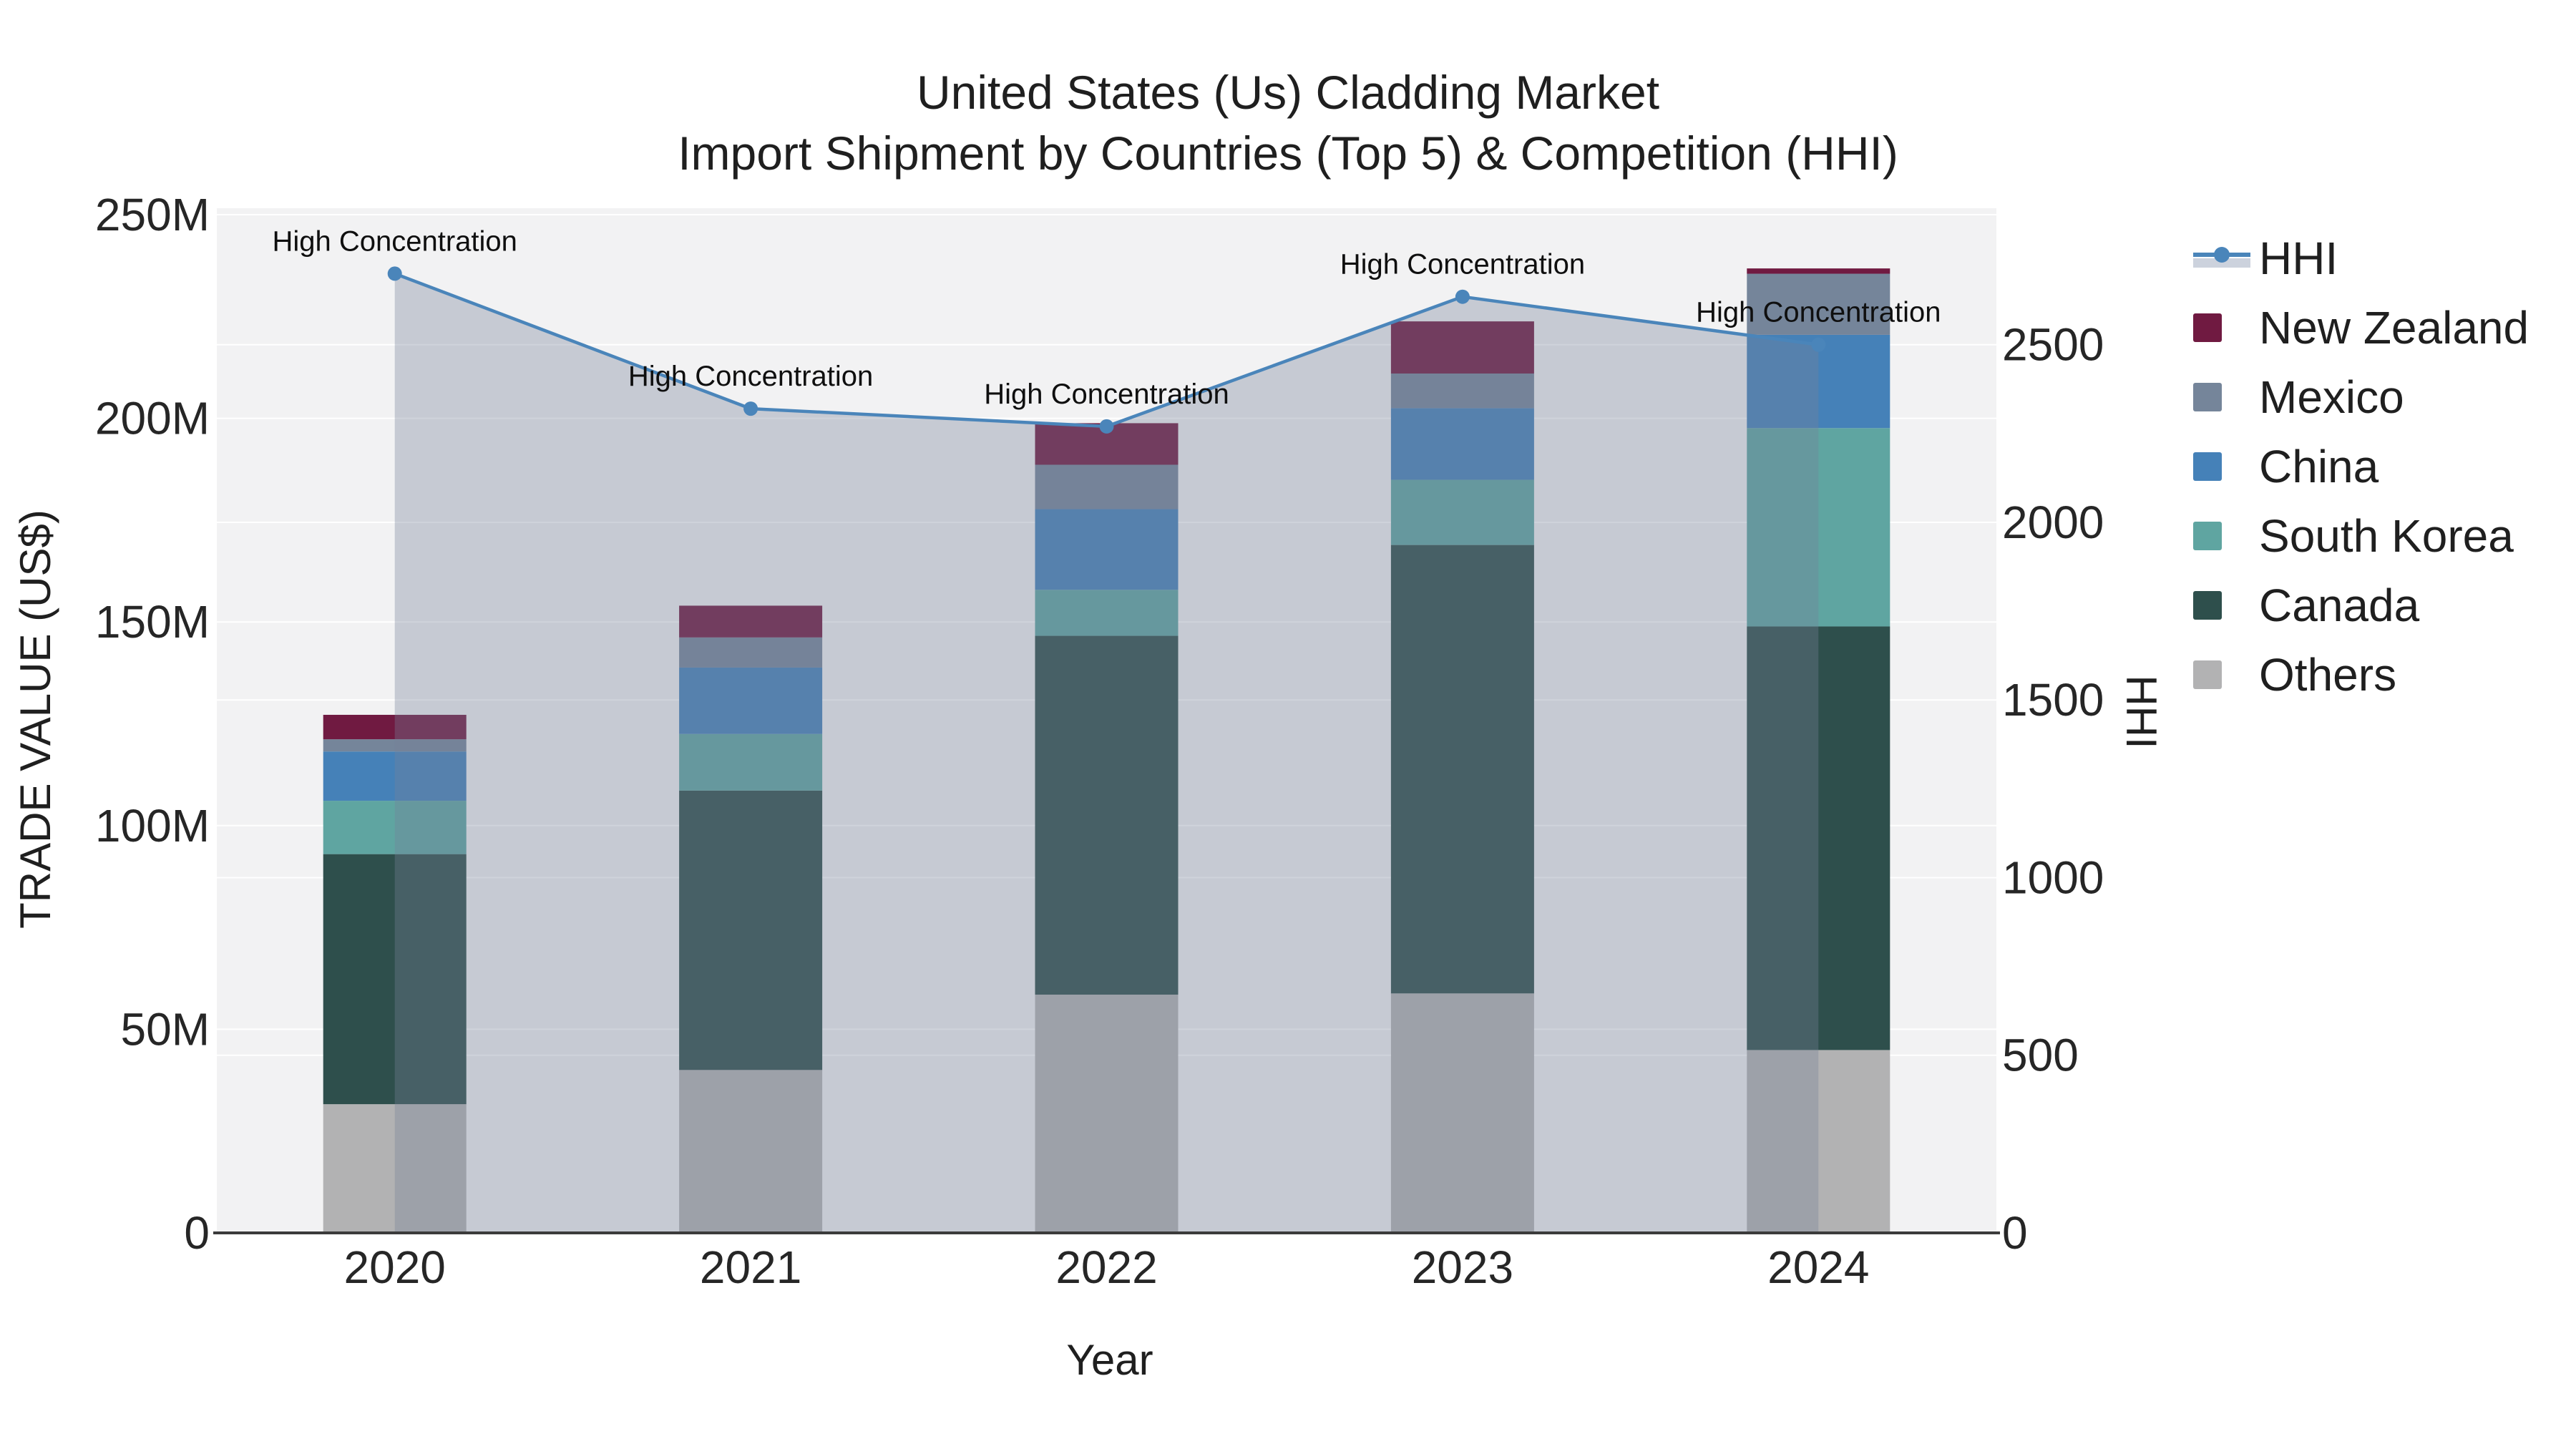 This screenshot has width=2576, height=1449. What do you see at coordinates (1106, 1267) in the screenshot?
I see `x-tick-2022: 2022` at bounding box center [1106, 1267].